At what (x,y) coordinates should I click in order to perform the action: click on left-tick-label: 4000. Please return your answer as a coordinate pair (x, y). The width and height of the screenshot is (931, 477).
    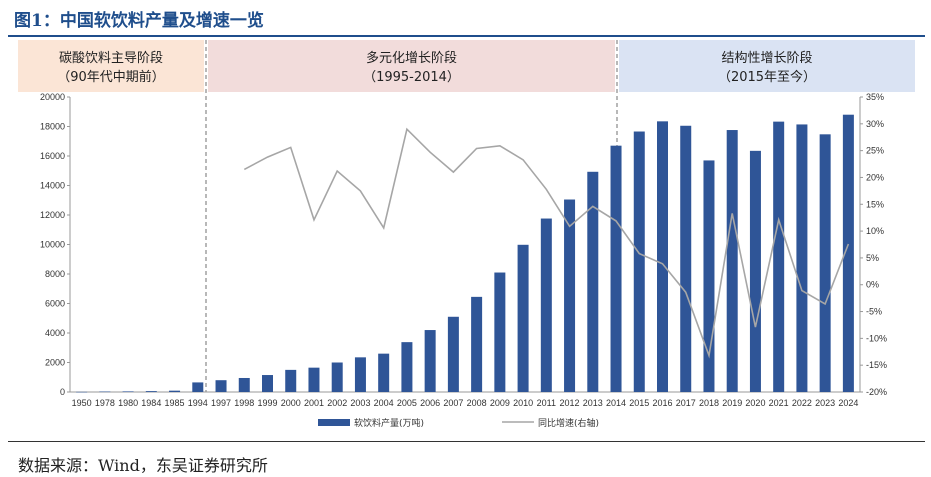
    Looking at the image, I should click on (55, 333).